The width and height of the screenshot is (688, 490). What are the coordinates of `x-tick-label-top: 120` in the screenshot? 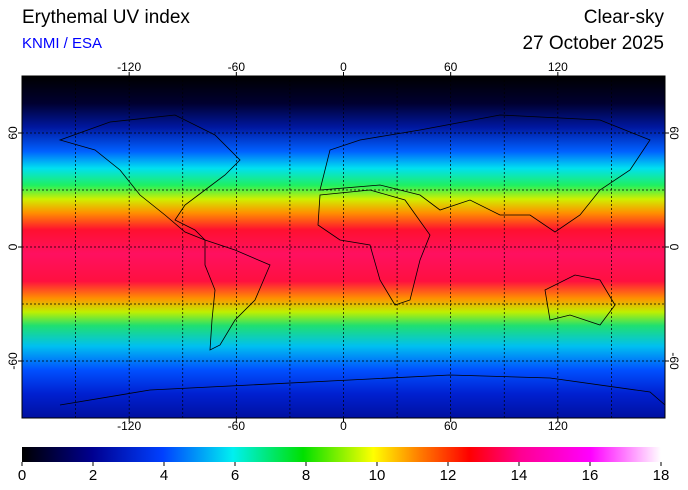 It's located at (558, 67).